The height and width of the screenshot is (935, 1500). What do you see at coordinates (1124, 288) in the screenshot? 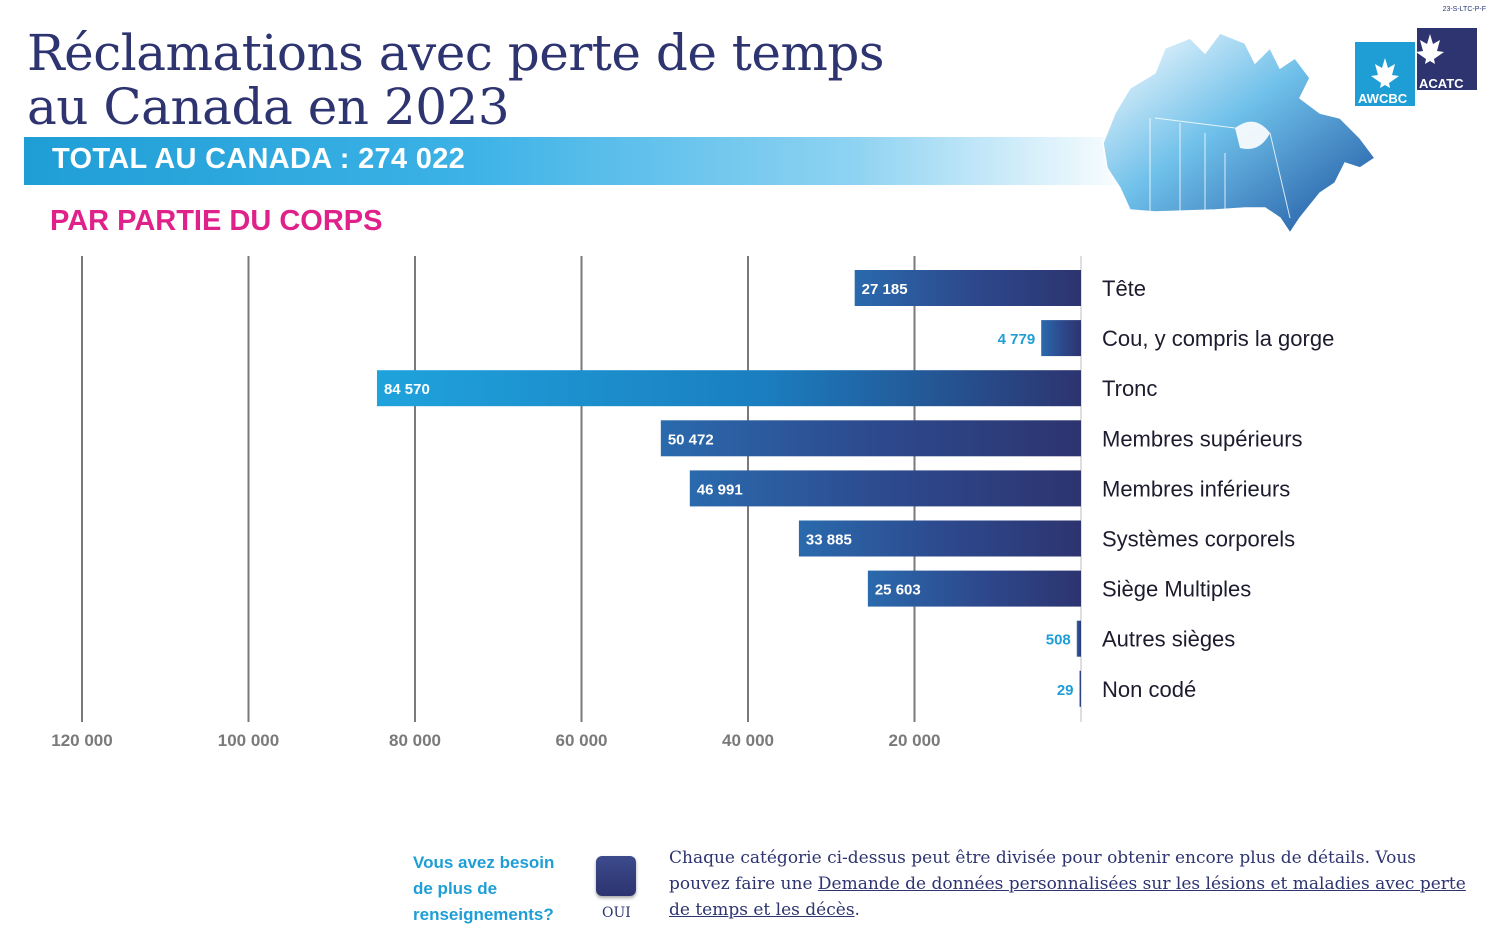
I see `category-label: Tête` at bounding box center [1124, 288].